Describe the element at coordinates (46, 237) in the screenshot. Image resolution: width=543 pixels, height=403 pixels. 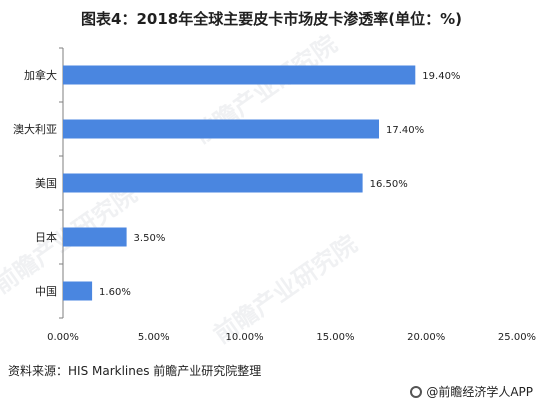
I see `category-label: 日本` at that location.